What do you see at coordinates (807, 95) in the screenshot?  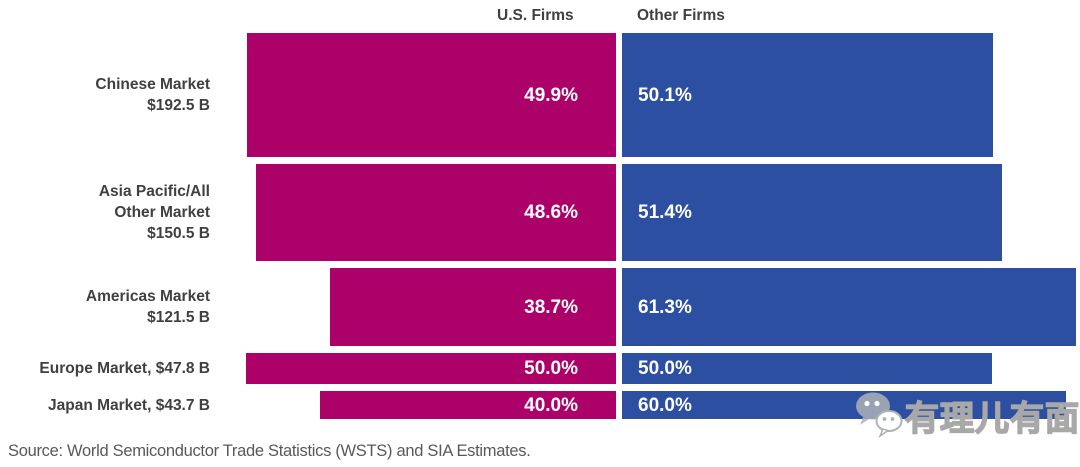 I see `other-firms-bar: 50.1%` at bounding box center [807, 95].